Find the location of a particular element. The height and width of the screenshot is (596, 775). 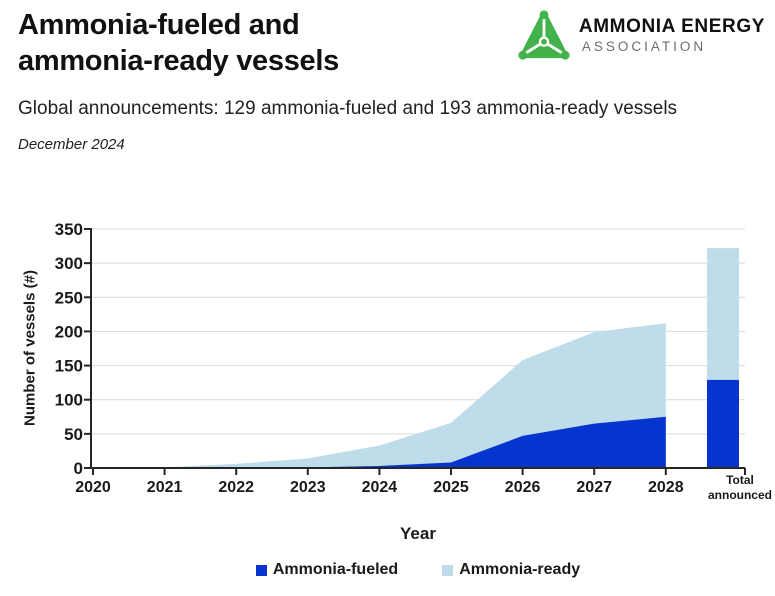

x-tick-label: 2021 is located at coordinates (165, 487).